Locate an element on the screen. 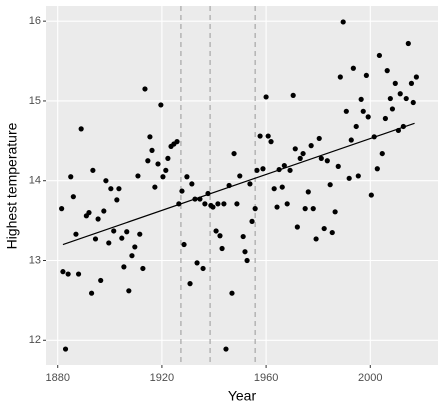  x-tick-label: 1880 is located at coordinates (57, 378).